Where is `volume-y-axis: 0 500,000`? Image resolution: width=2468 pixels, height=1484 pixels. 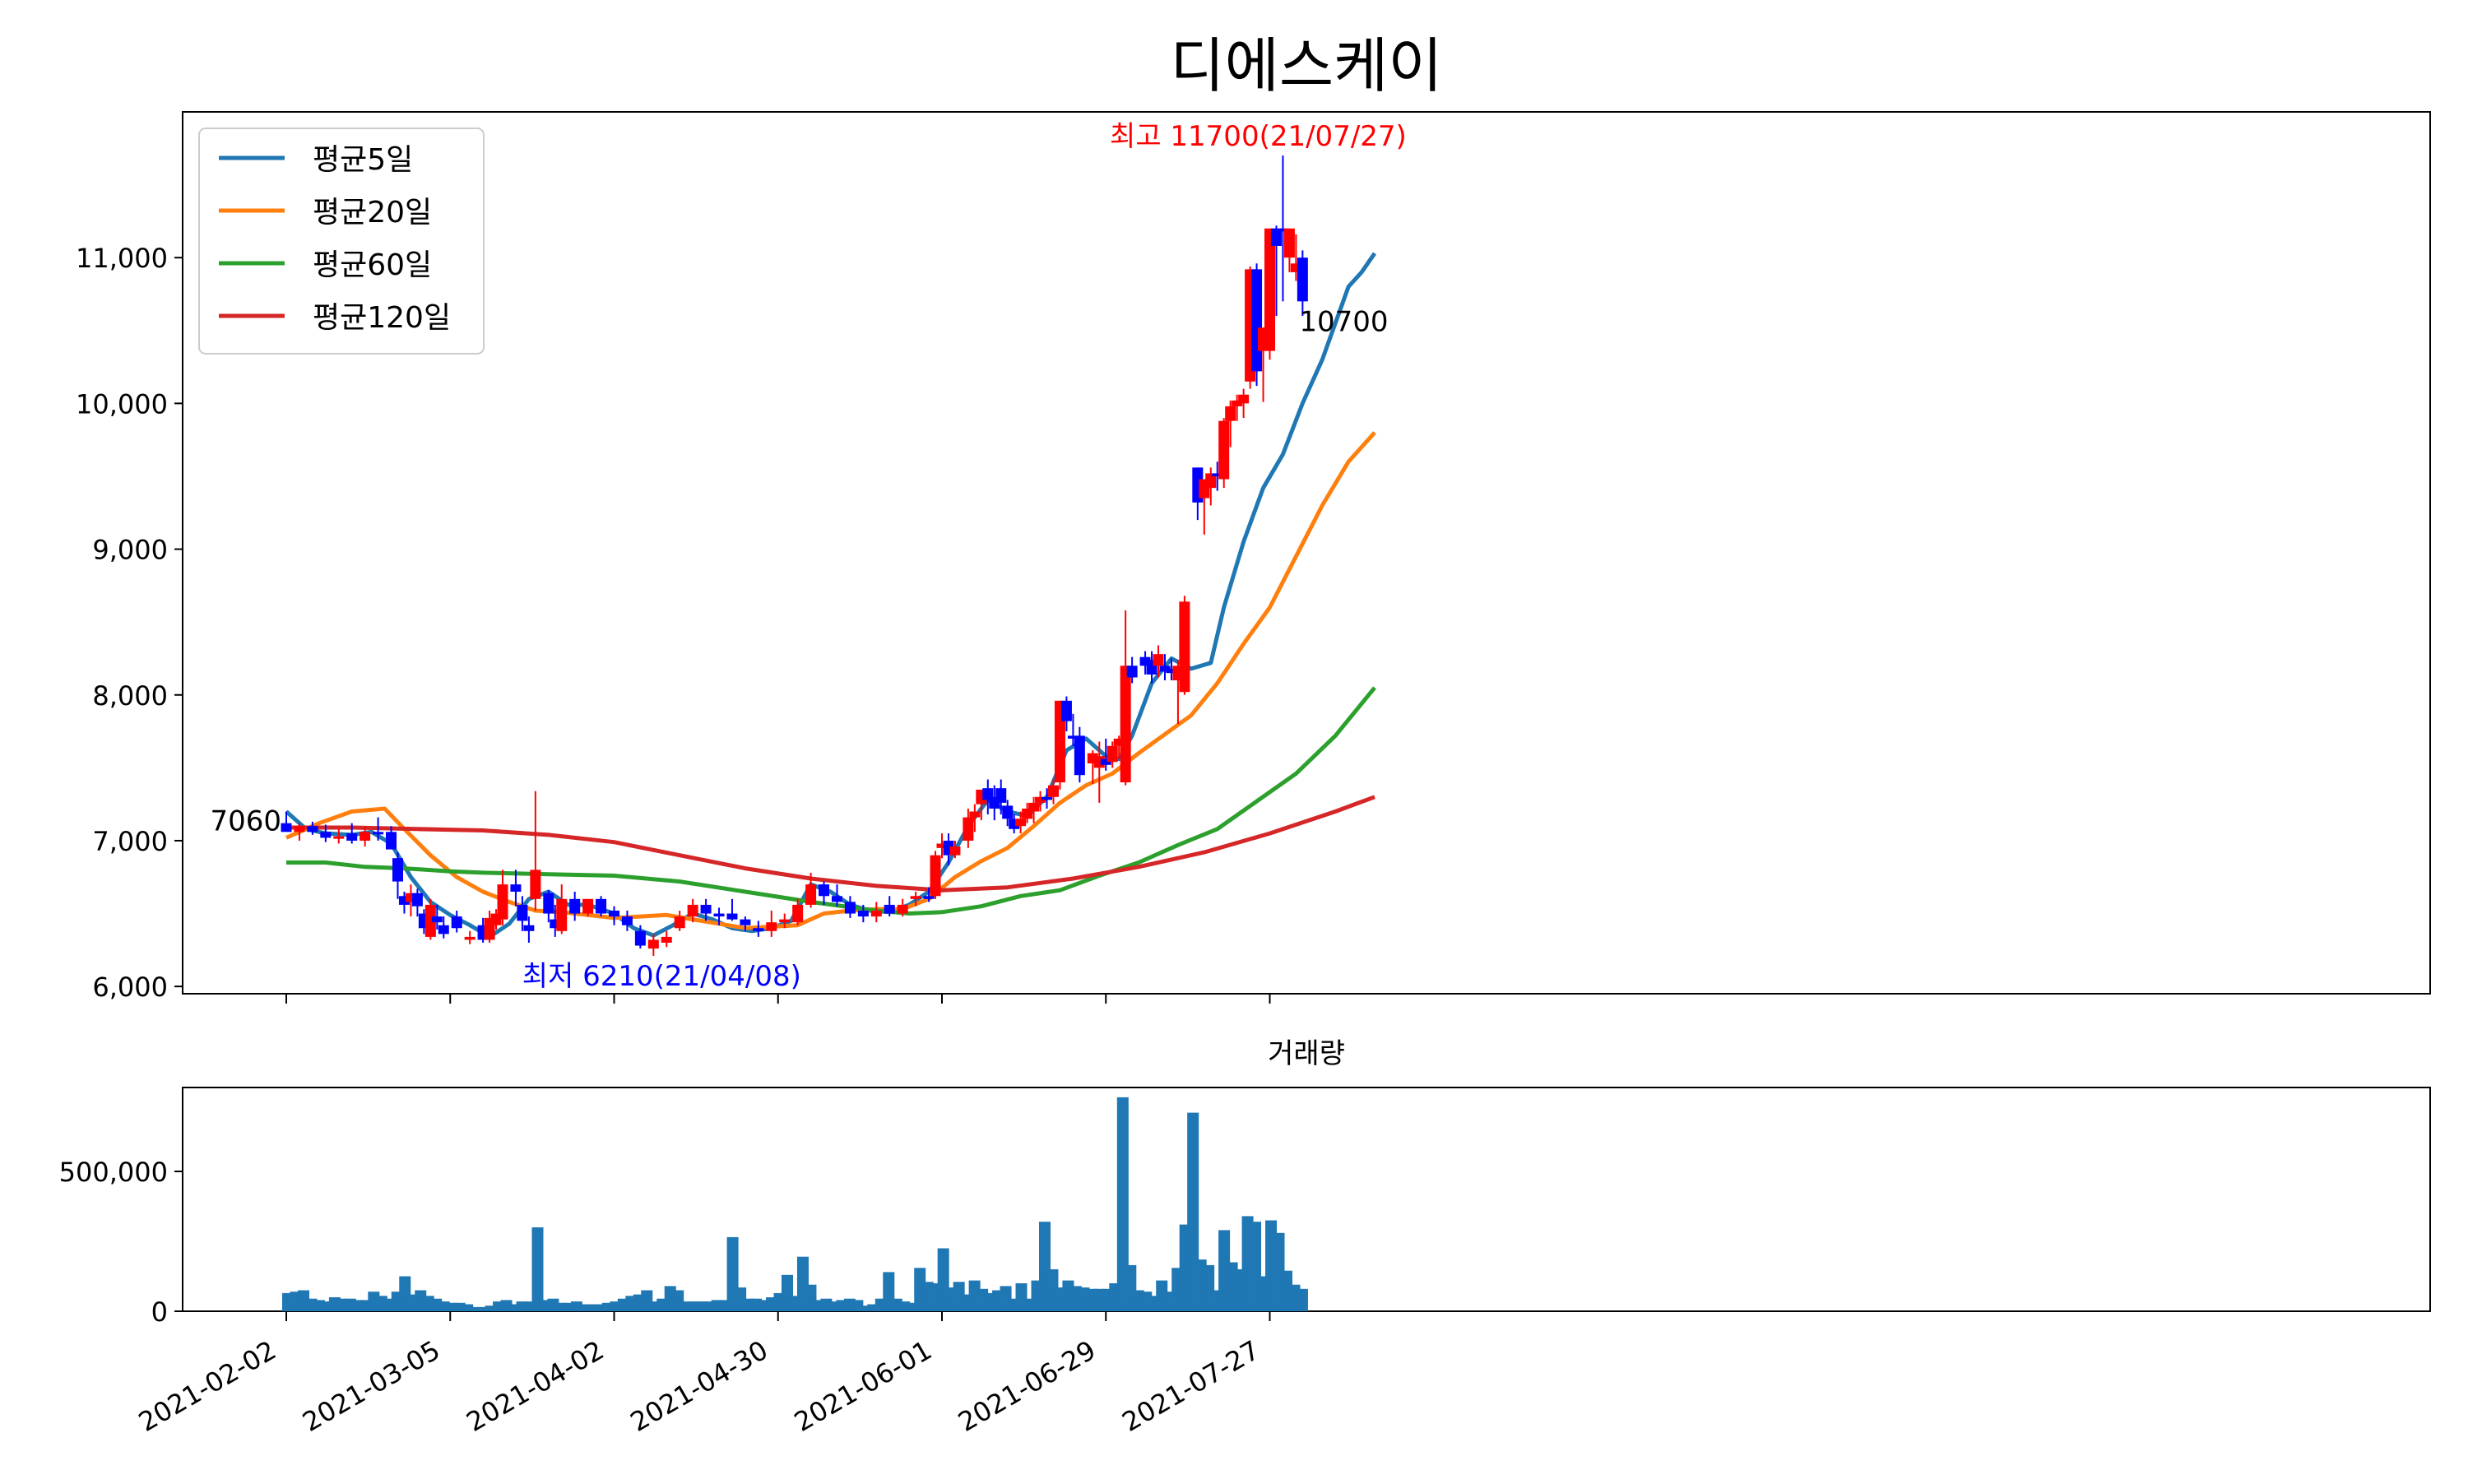 volume-y-axis: 0 500,000 is located at coordinates (121, 1242).